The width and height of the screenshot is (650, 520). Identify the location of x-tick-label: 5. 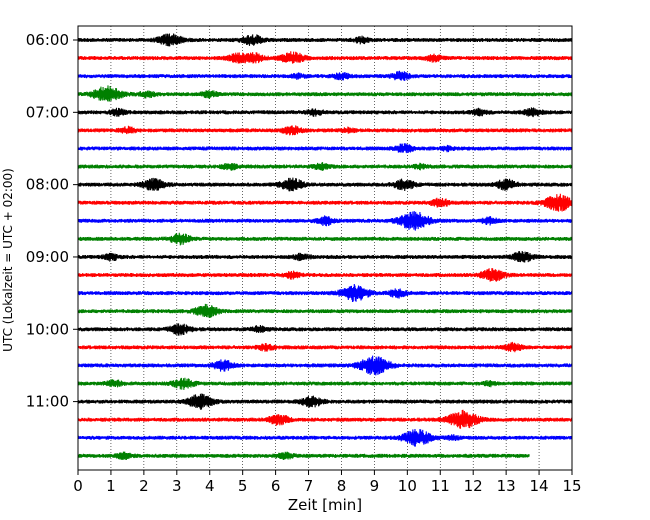
(243, 486).